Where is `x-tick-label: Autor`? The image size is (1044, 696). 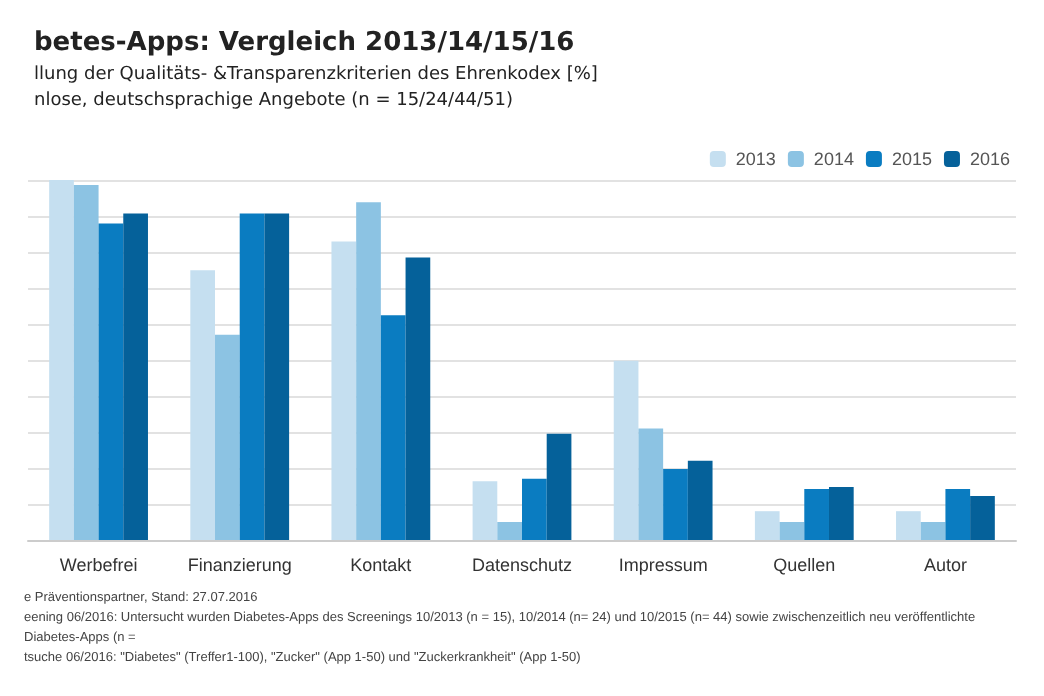 x-tick-label: Autor is located at coordinates (945, 565).